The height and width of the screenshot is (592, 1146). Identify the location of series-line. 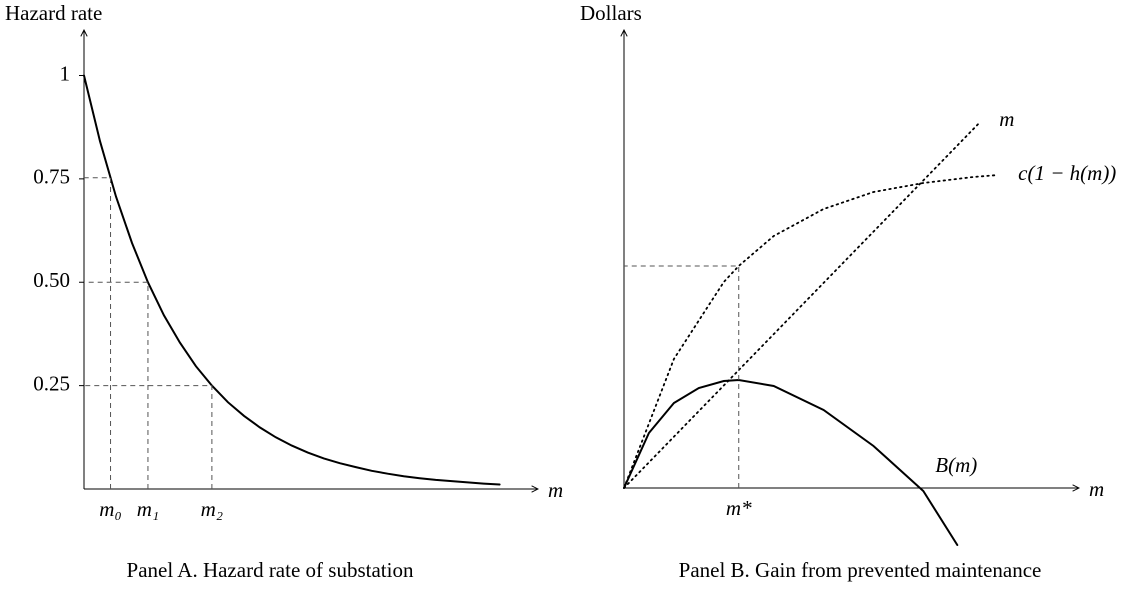
(791, 462).